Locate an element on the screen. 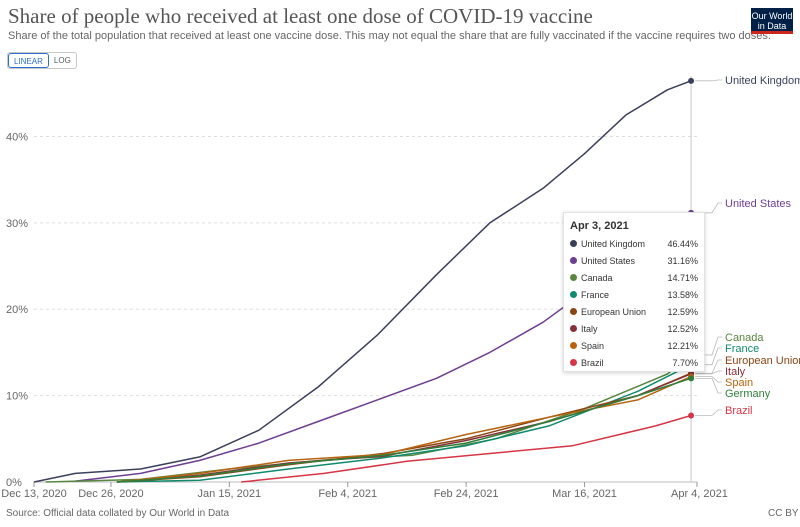  owid-logo: Our World in Data is located at coordinates (772, 21).